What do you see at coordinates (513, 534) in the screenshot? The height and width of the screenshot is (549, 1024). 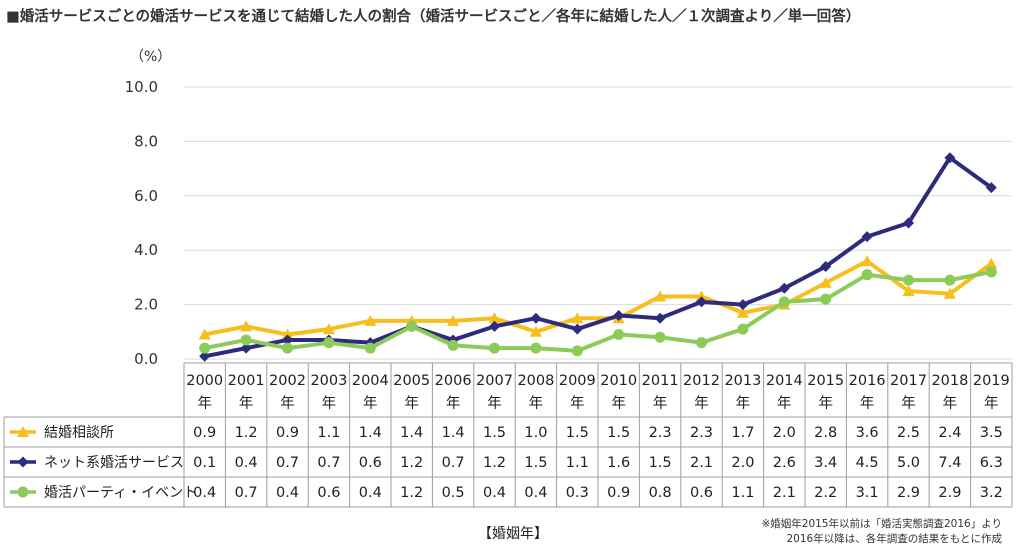 I see `x-axis-label: 【婚姻年】` at bounding box center [513, 534].